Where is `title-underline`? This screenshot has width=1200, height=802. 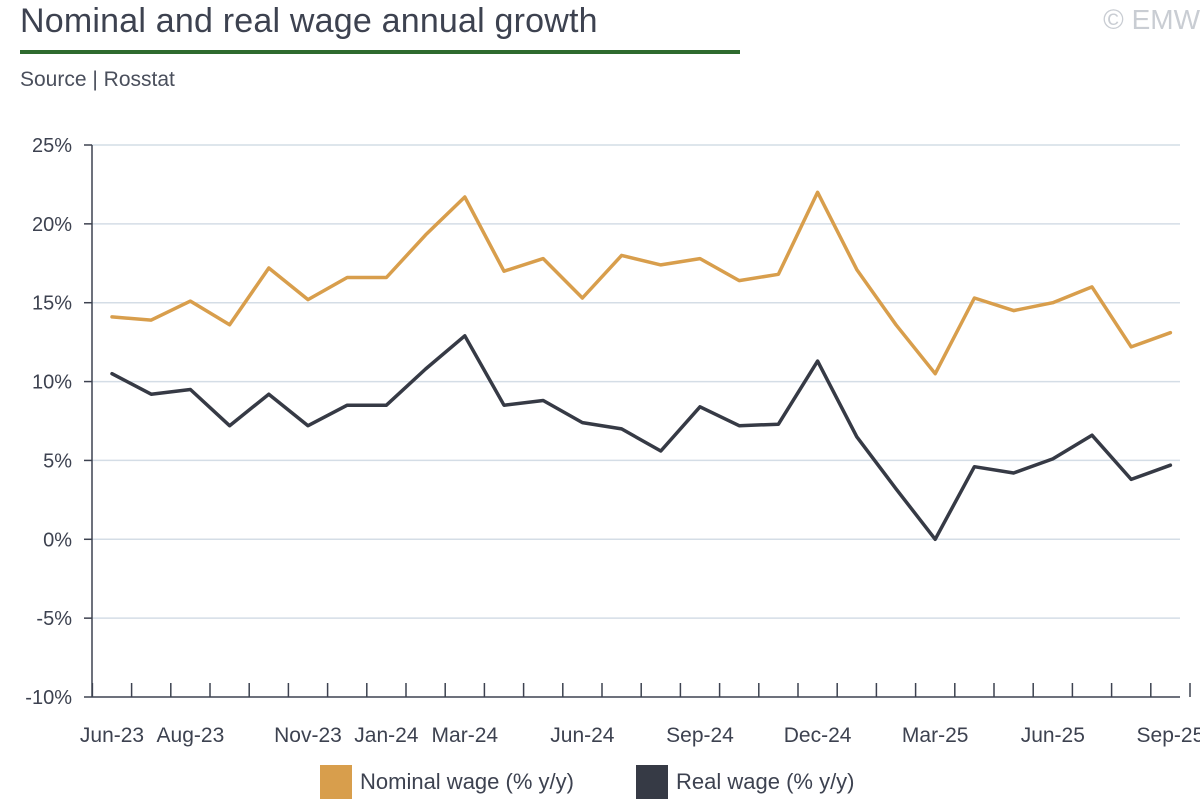 title-underline is located at coordinates (380, 52).